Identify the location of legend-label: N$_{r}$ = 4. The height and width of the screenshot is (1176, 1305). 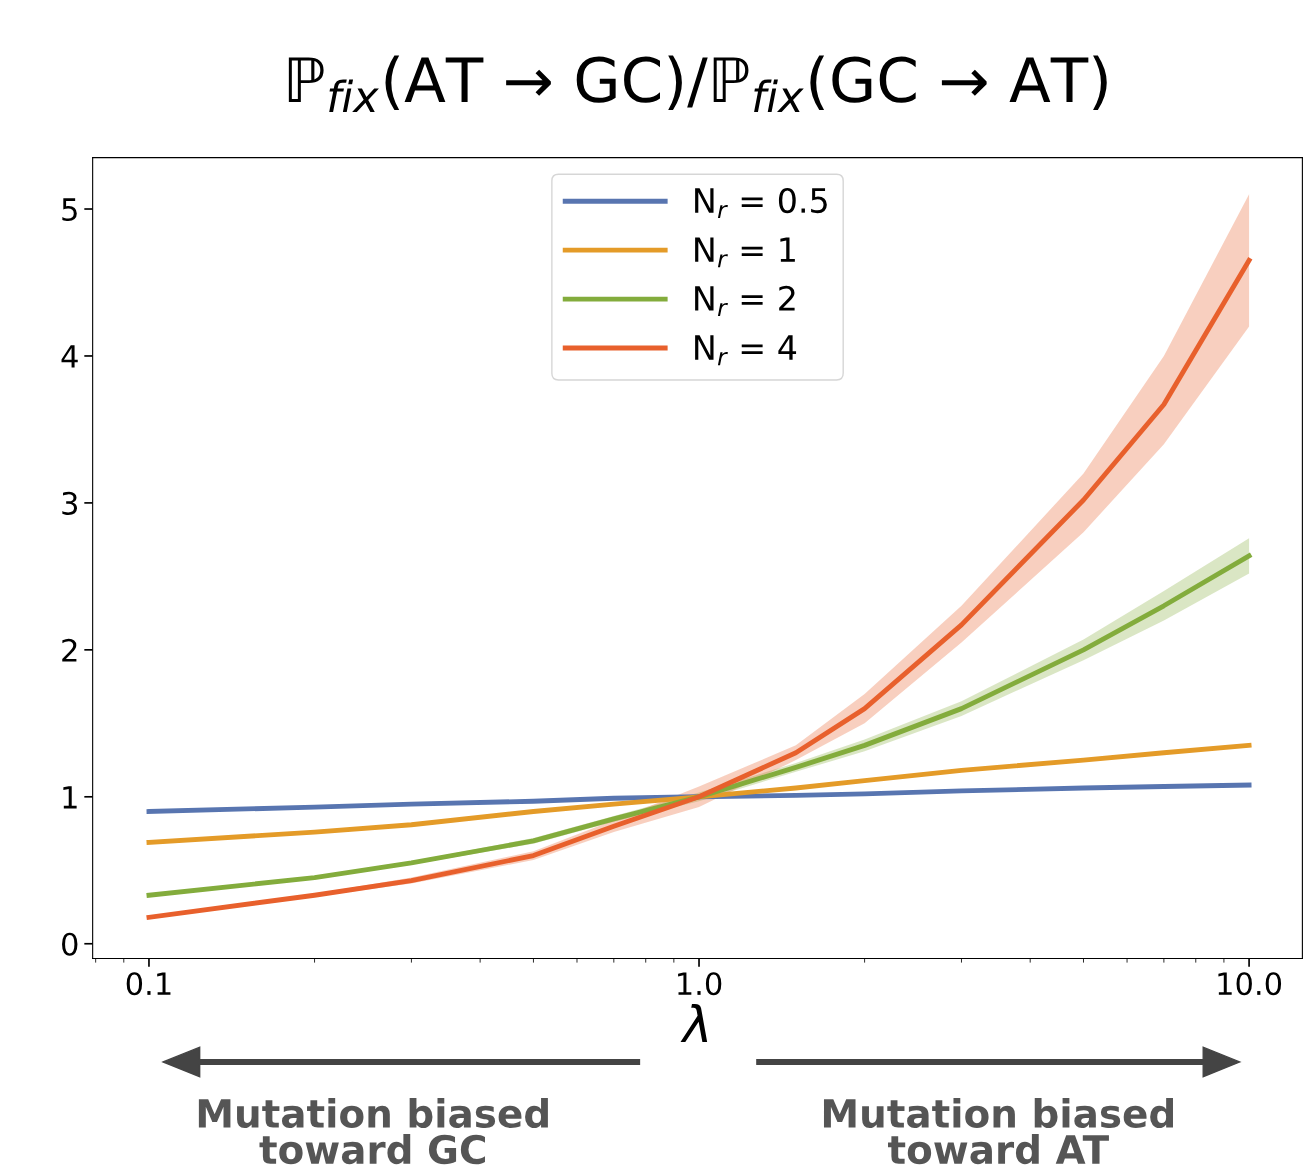
(746, 350).